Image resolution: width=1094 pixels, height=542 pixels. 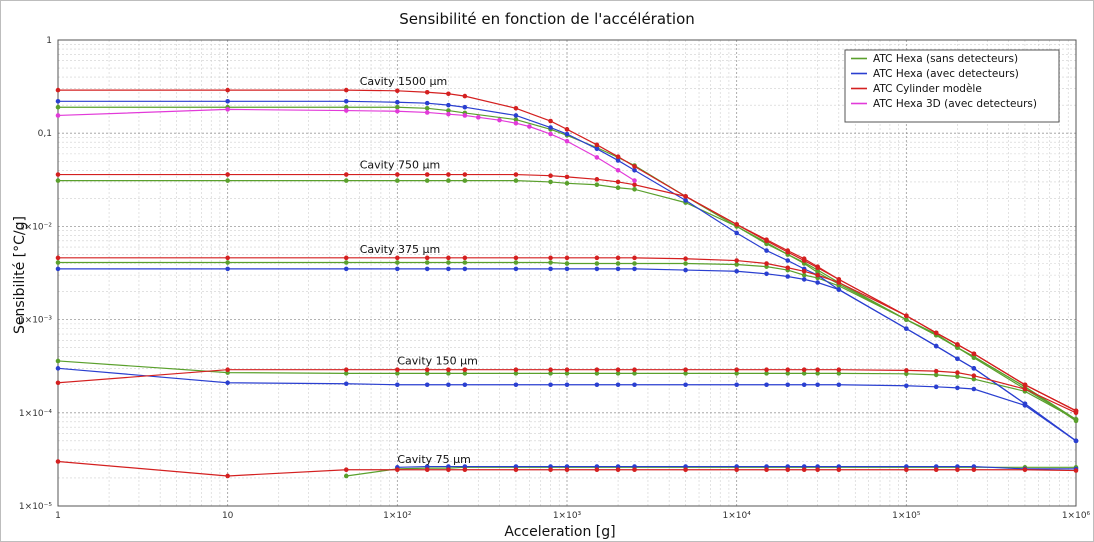 I want to click on x-tick-label: 1×10², so click(x=397, y=516).